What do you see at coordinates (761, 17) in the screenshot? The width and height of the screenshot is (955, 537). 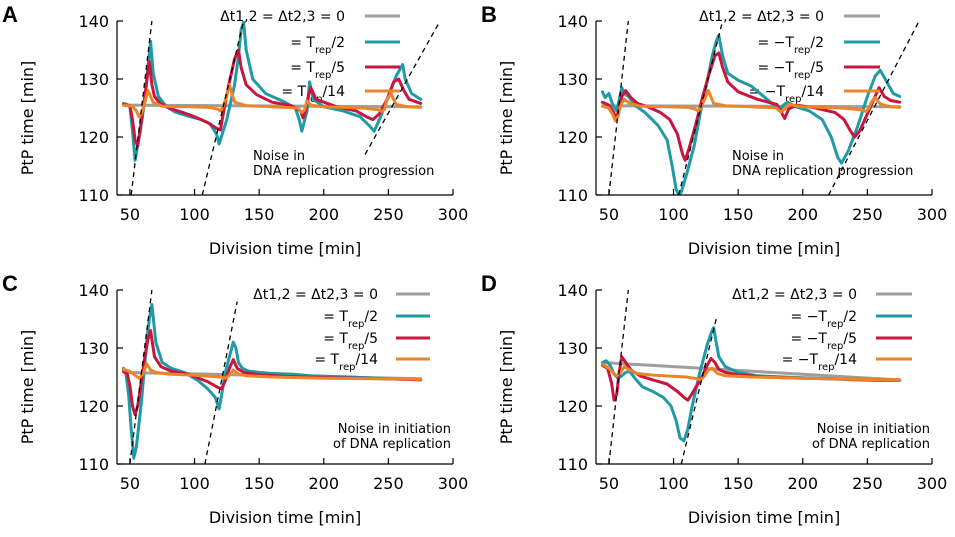 I see `legend-title-b: Δt1,2 = Δt2,3 = 0` at bounding box center [761, 17].